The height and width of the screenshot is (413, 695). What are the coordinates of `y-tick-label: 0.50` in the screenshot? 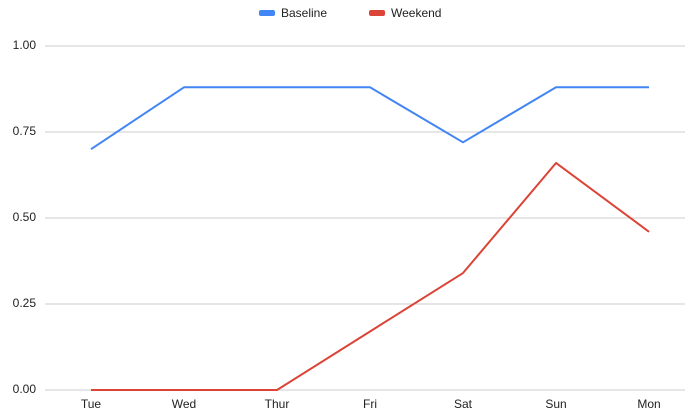 It's located at (25, 217).